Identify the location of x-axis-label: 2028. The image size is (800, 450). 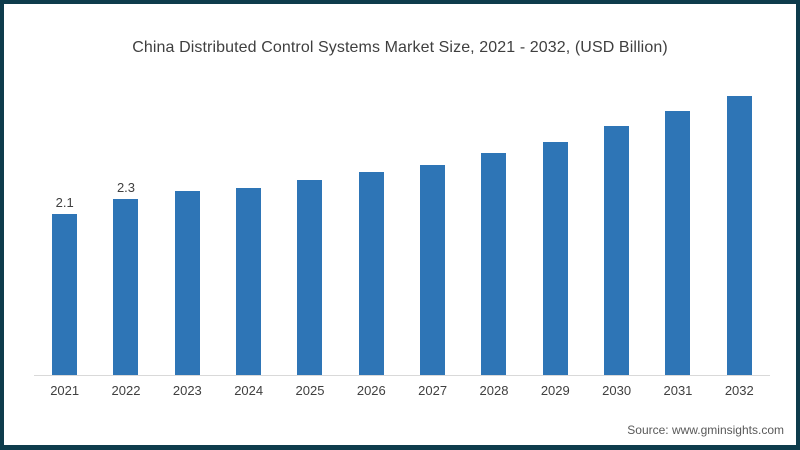
(494, 390).